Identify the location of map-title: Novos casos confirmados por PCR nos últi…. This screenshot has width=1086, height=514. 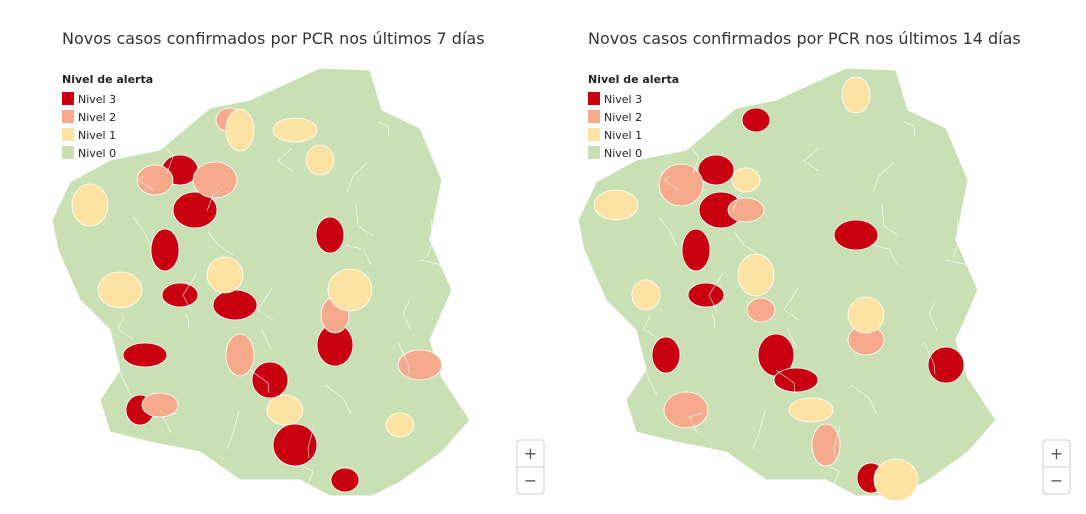
(273, 38).